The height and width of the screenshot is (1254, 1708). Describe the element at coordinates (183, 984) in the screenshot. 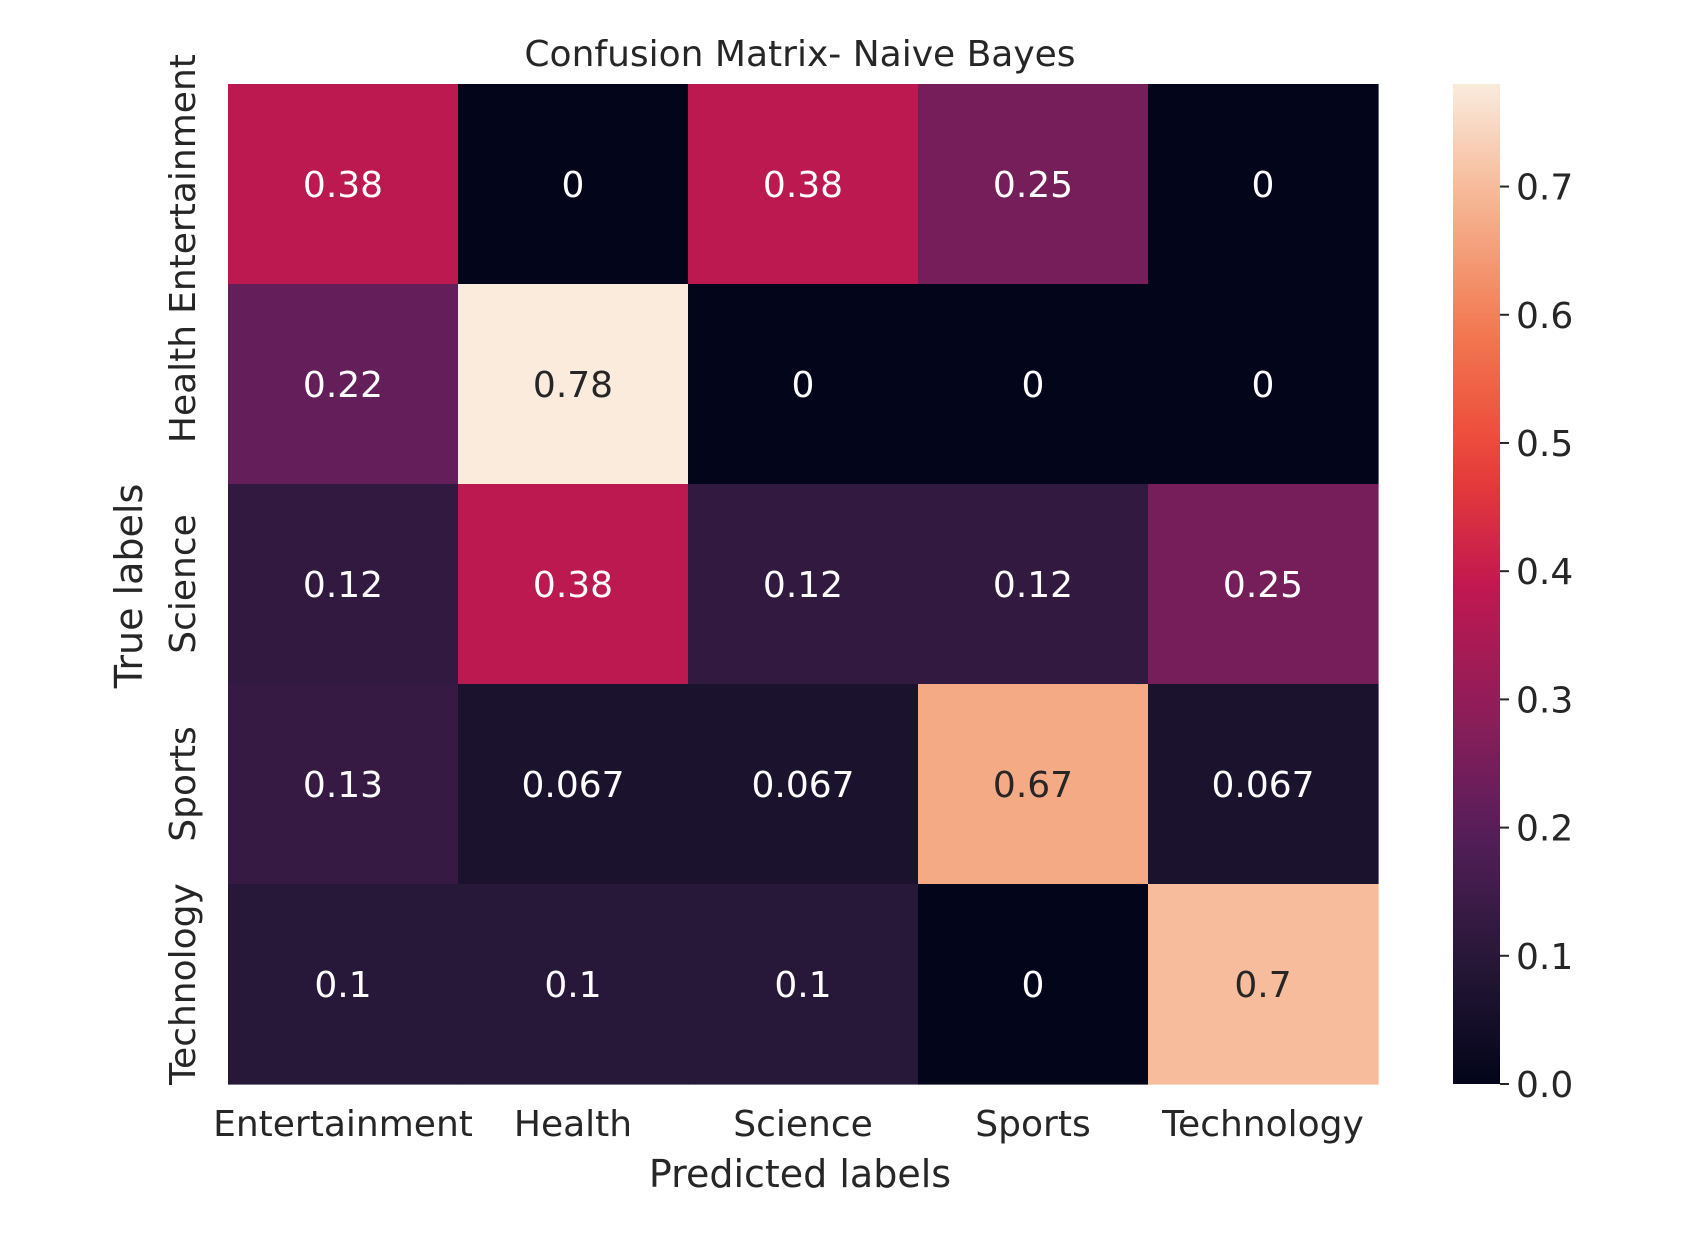

I see `y-tick-label: Technology` at that location.